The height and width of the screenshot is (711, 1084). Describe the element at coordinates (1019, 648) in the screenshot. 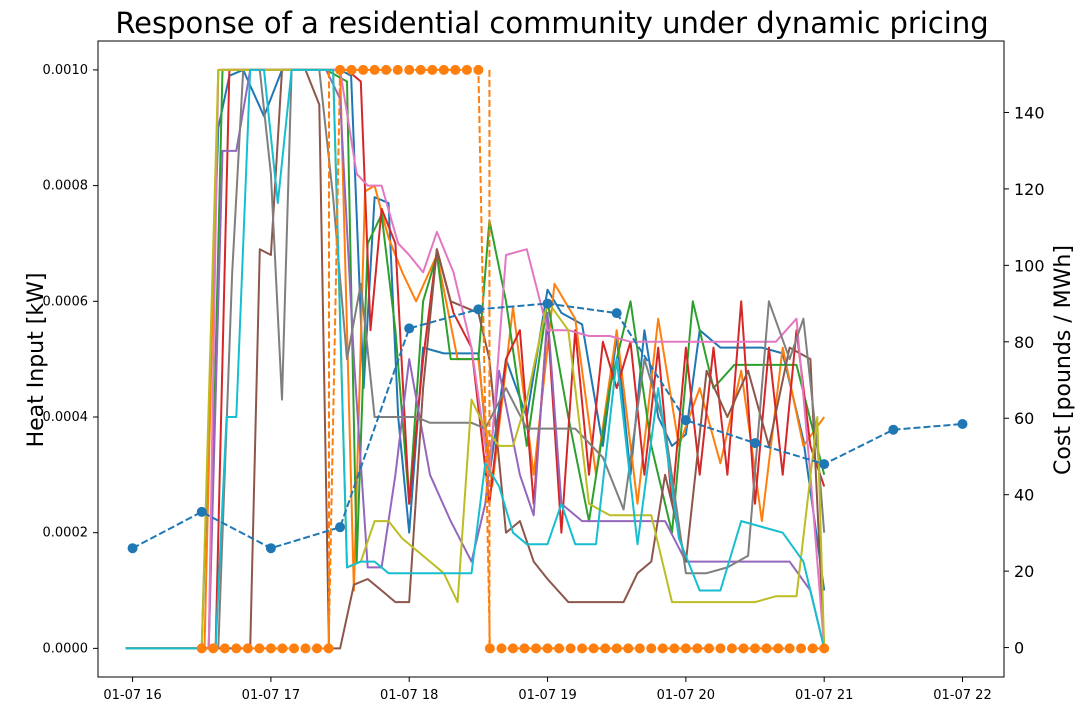

I see `y-right-tick-label: 0` at that location.